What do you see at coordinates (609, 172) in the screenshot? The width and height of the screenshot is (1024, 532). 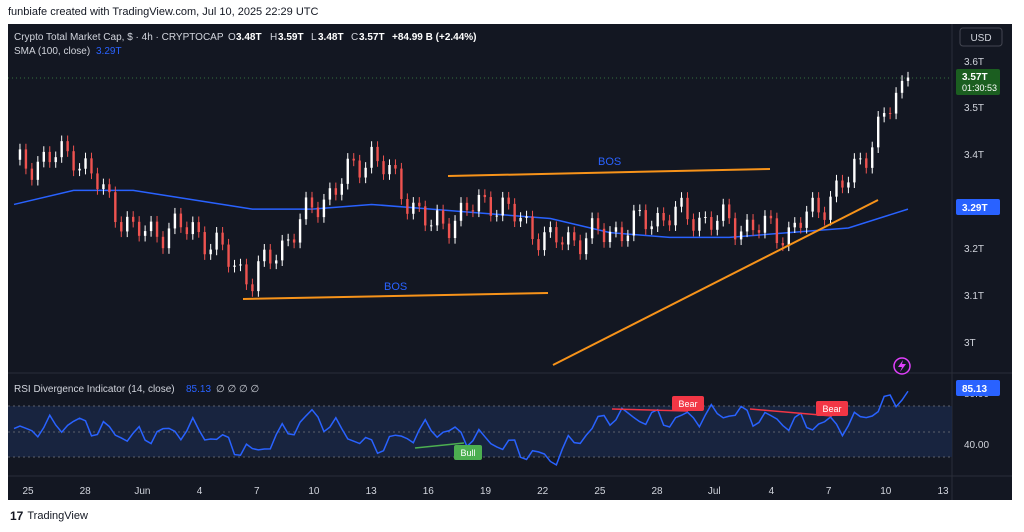 I see `bos-upper-line` at bounding box center [609, 172].